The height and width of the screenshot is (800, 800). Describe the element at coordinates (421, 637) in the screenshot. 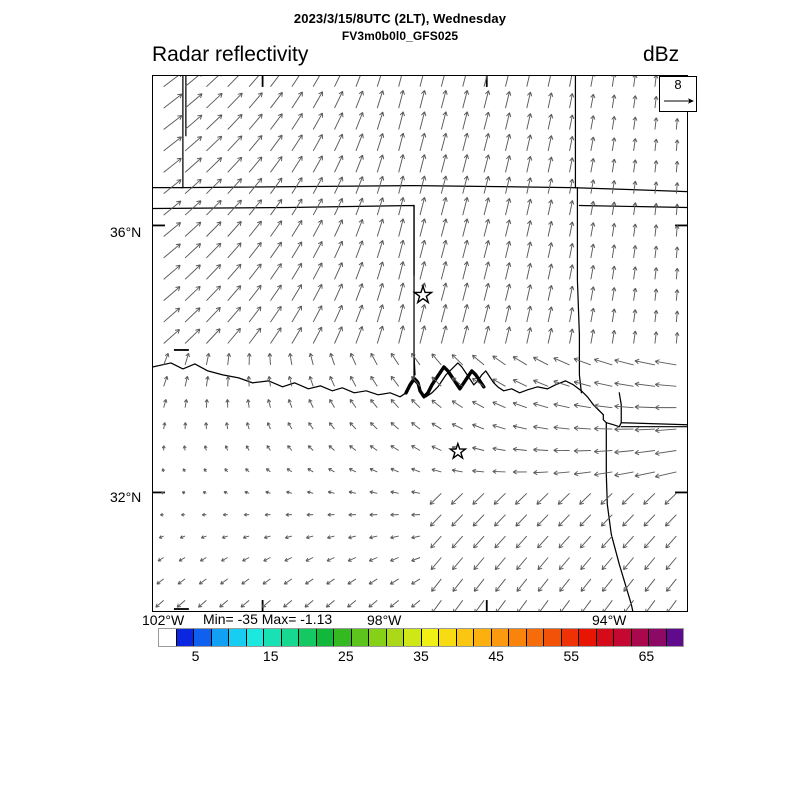

I see `colorbar` at that location.